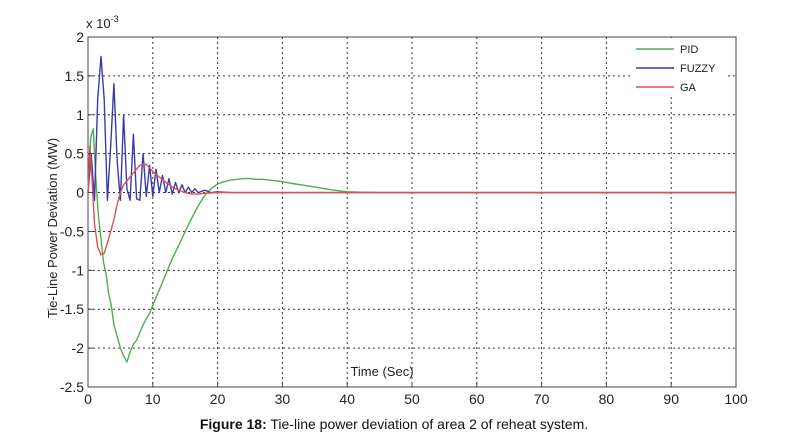  What do you see at coordinates (671, 399) in the screenshot?
I see `x-tick-label: 90` at bounding box center [671, 399].